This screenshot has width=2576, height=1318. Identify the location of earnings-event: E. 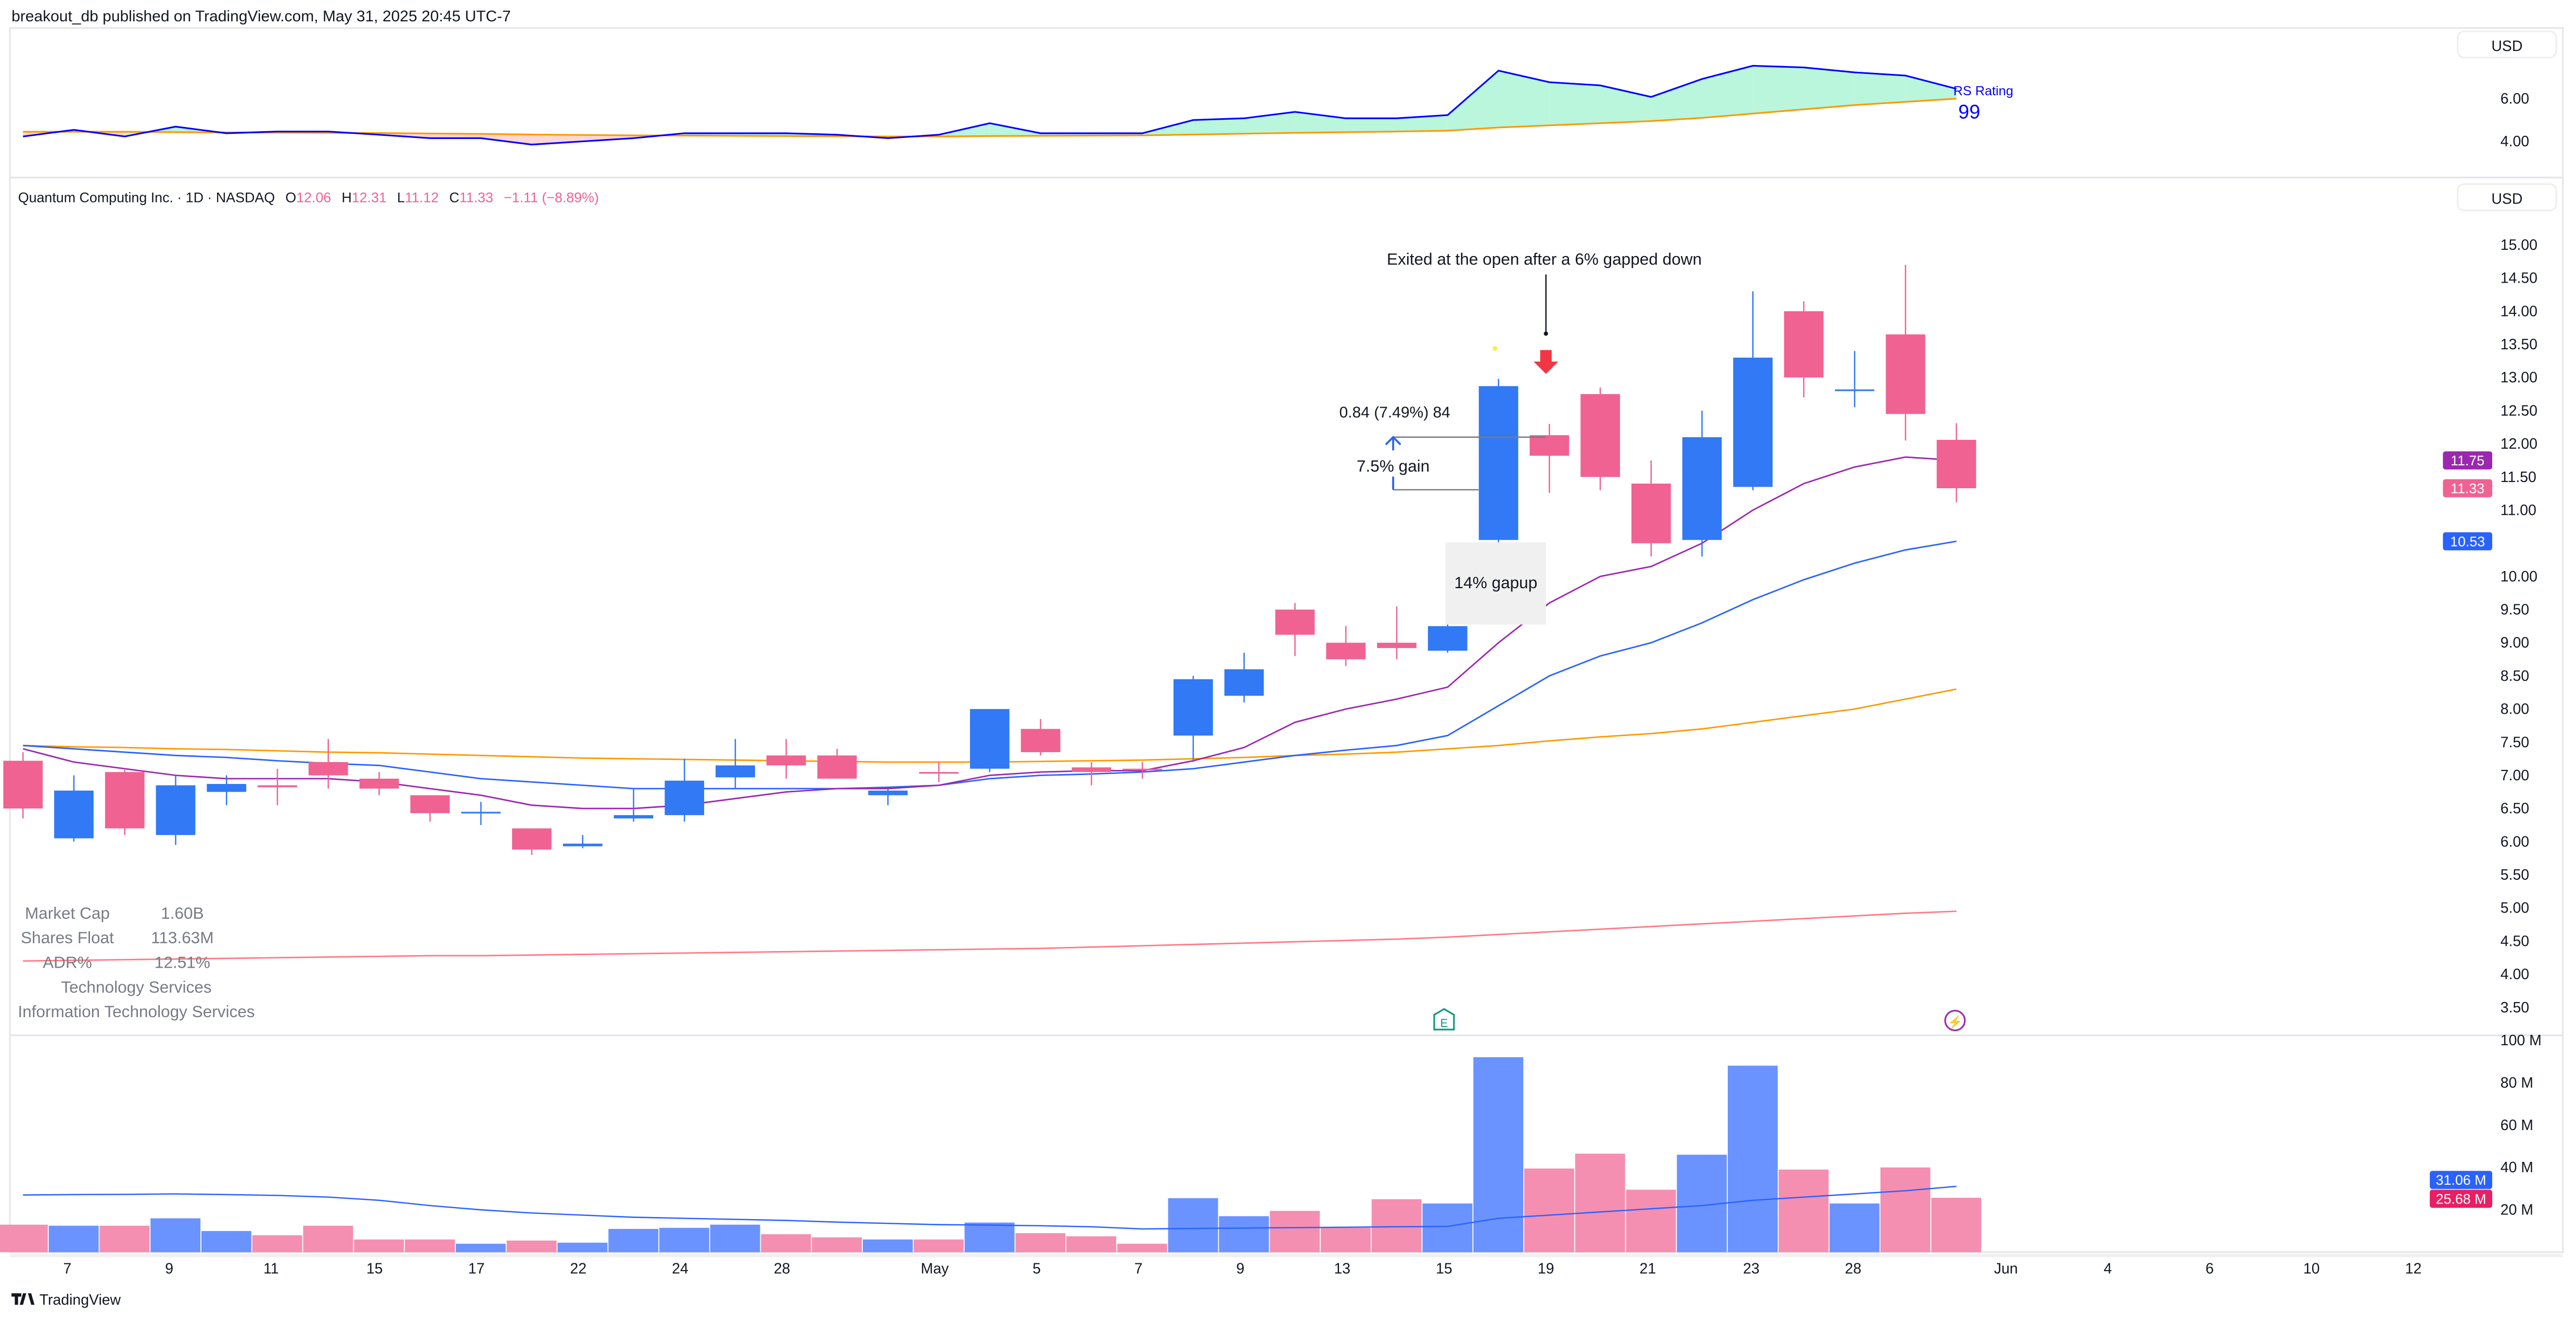
(1444, 1019).